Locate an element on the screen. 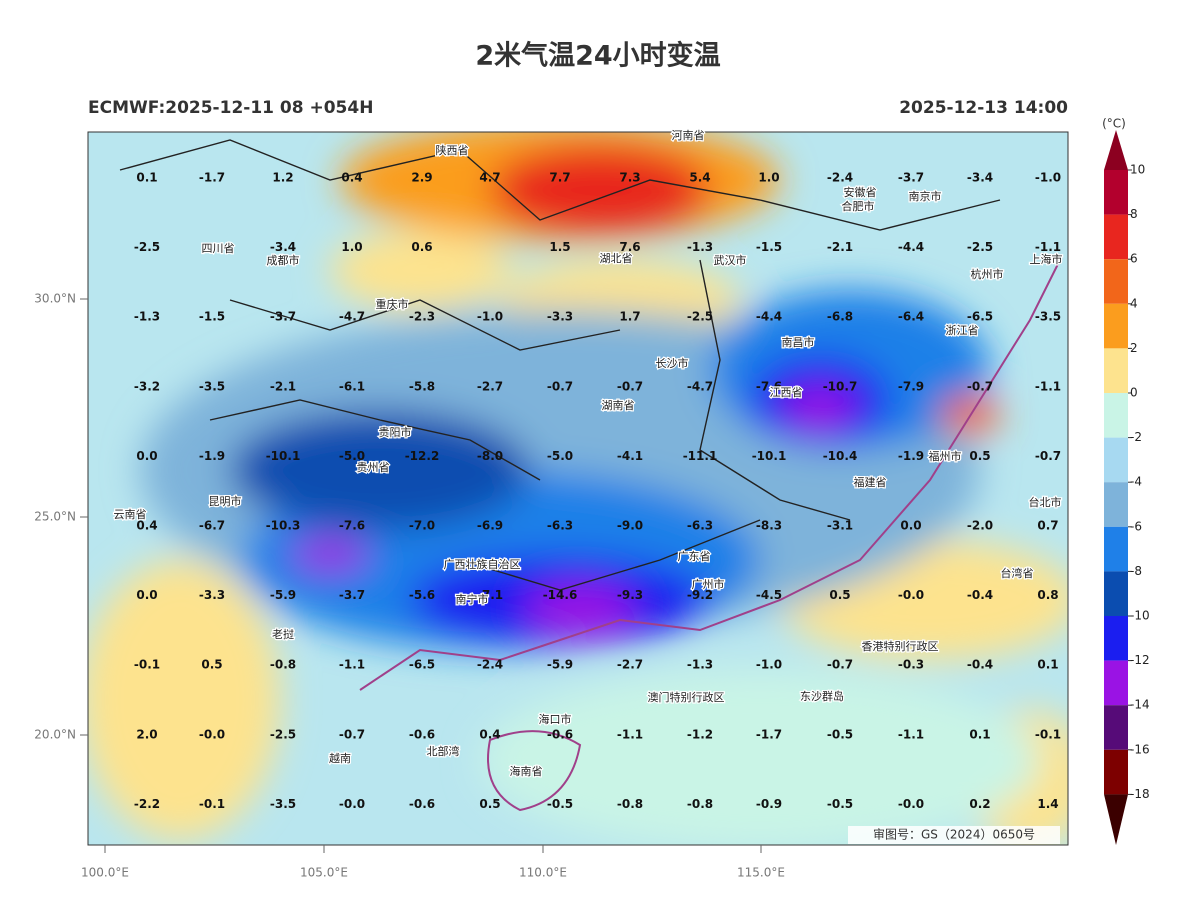 The image size is (1201, 904). colorbar-label: -12 is located at coordinates (1140, 660).